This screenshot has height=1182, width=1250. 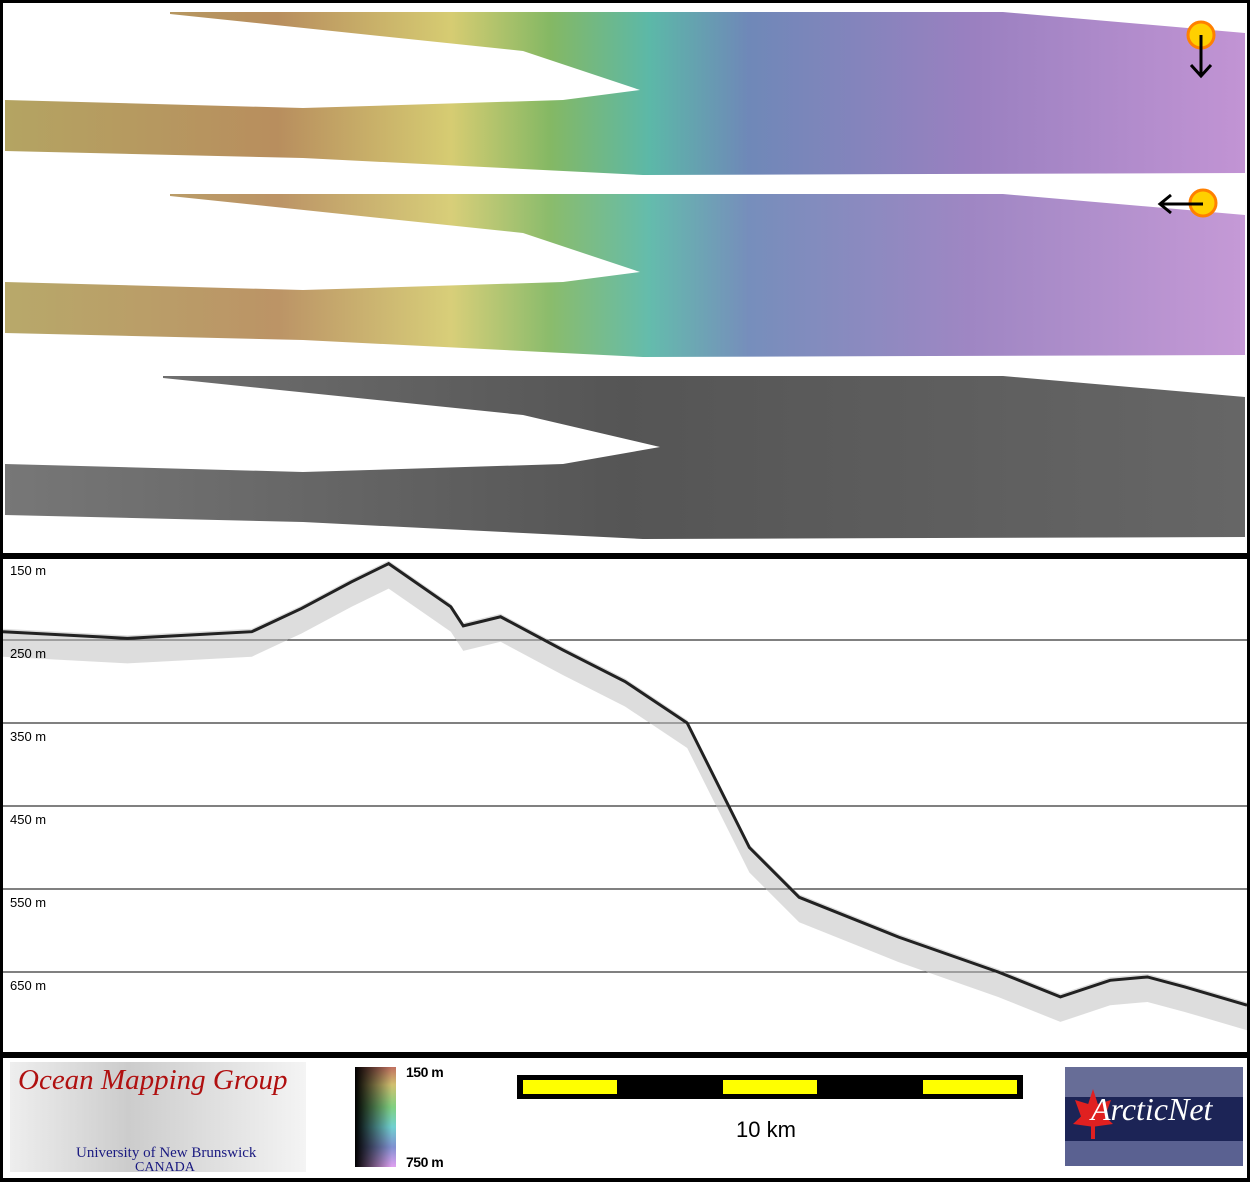 I want to click on colorbar-top-label: 150 m, so click(x=425, y=1072).